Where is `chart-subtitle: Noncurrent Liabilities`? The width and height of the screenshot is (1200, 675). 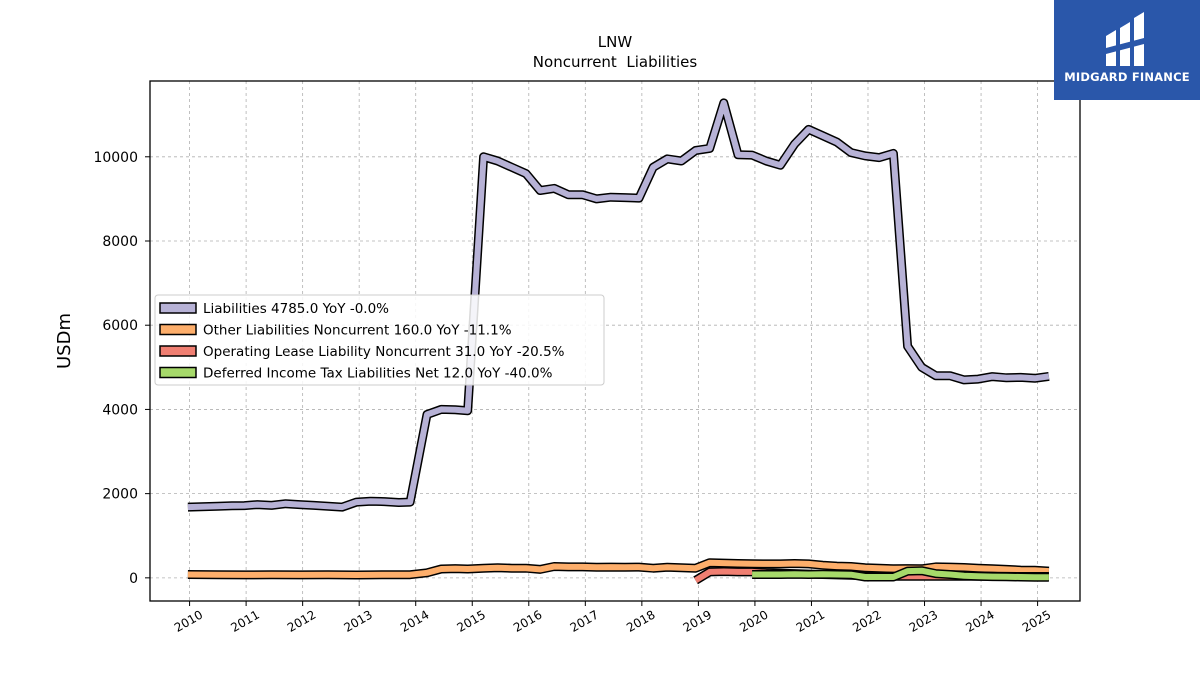
chart-subtitle: Noncurrent Liabilities is located at coordinates (615, 62).